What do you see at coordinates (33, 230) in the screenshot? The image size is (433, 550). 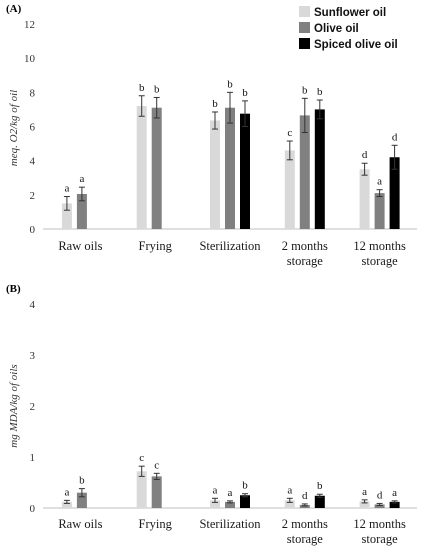 I see `panel-a-ytick-label: 0` at bounding box center [33, 230].